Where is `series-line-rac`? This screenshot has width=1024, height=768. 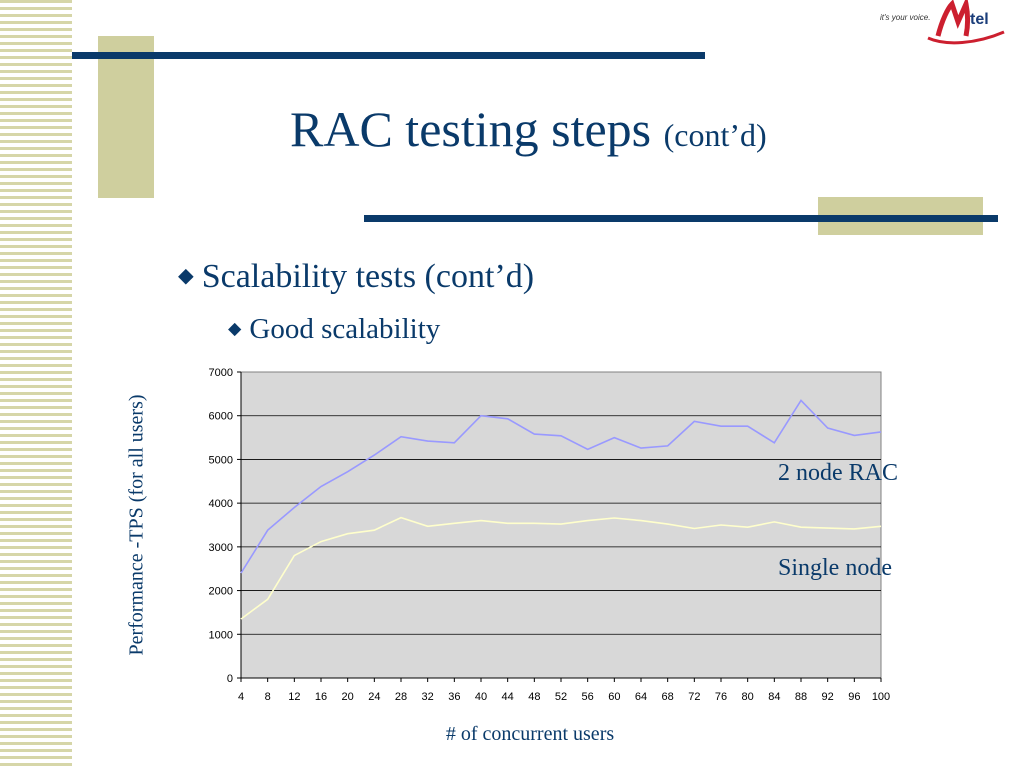
series-line-rac is located at coordinates (561, 486).